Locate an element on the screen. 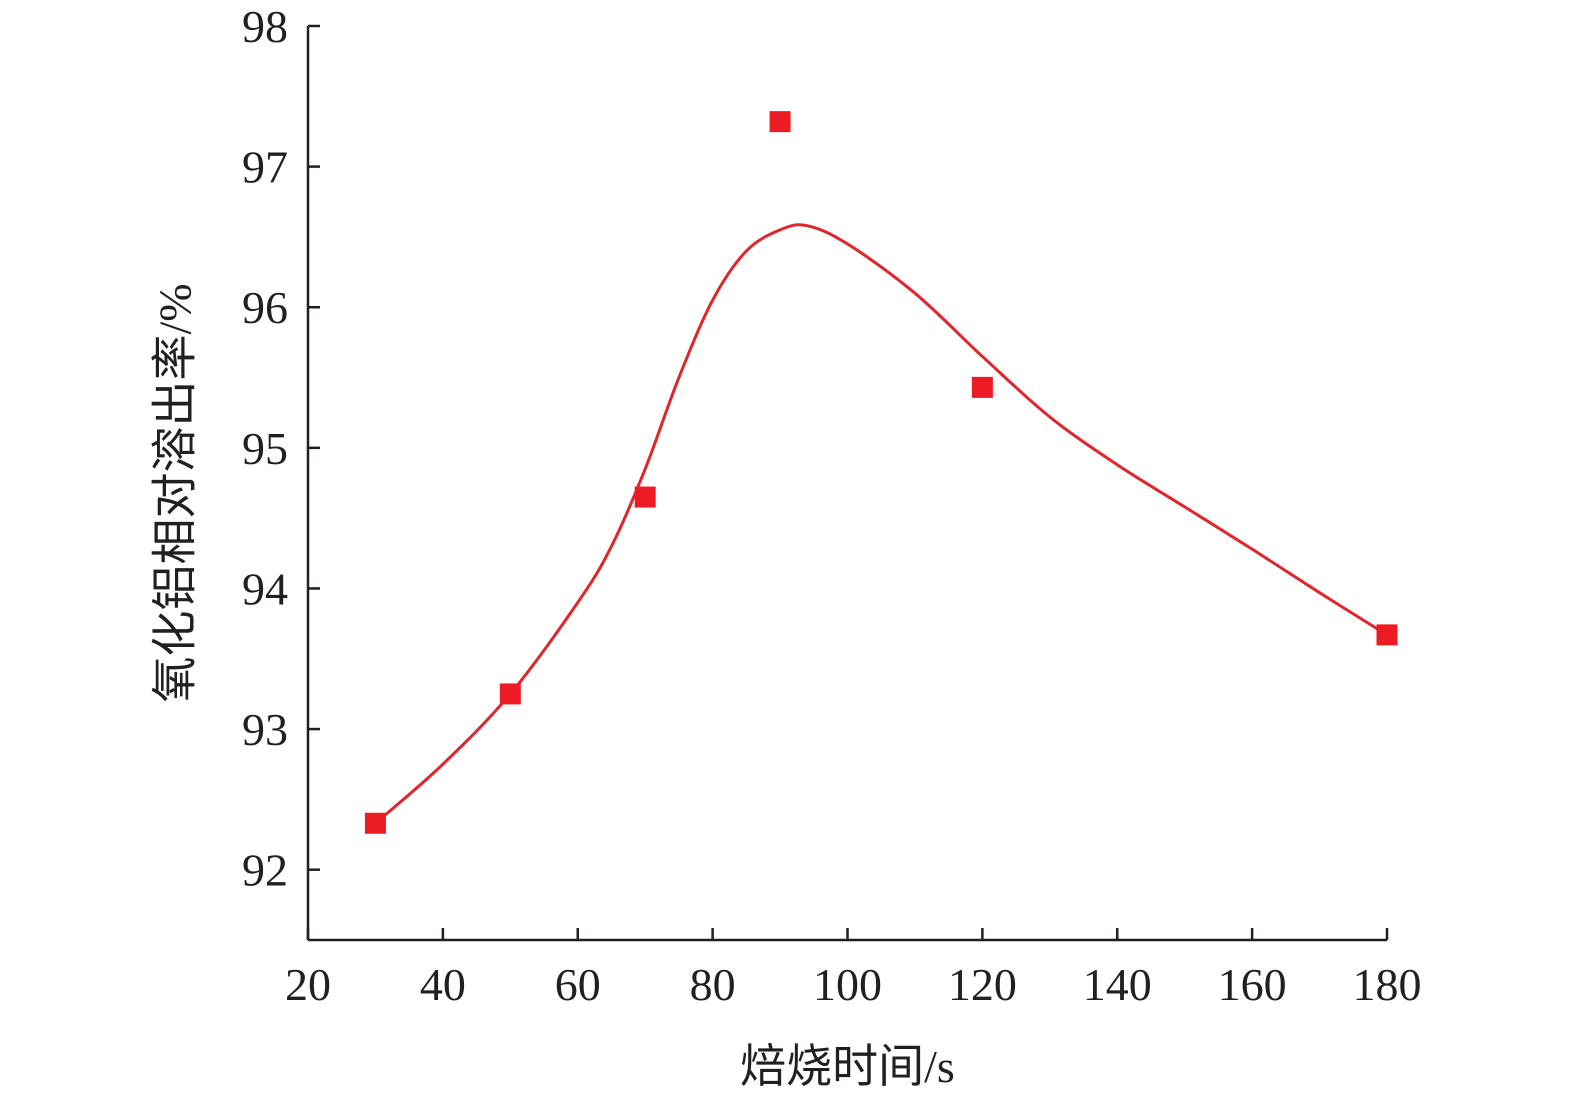 The height and width of the screenshot is (1106, 1575). y-tick-label: 93 is located at coordinates (265, 729).